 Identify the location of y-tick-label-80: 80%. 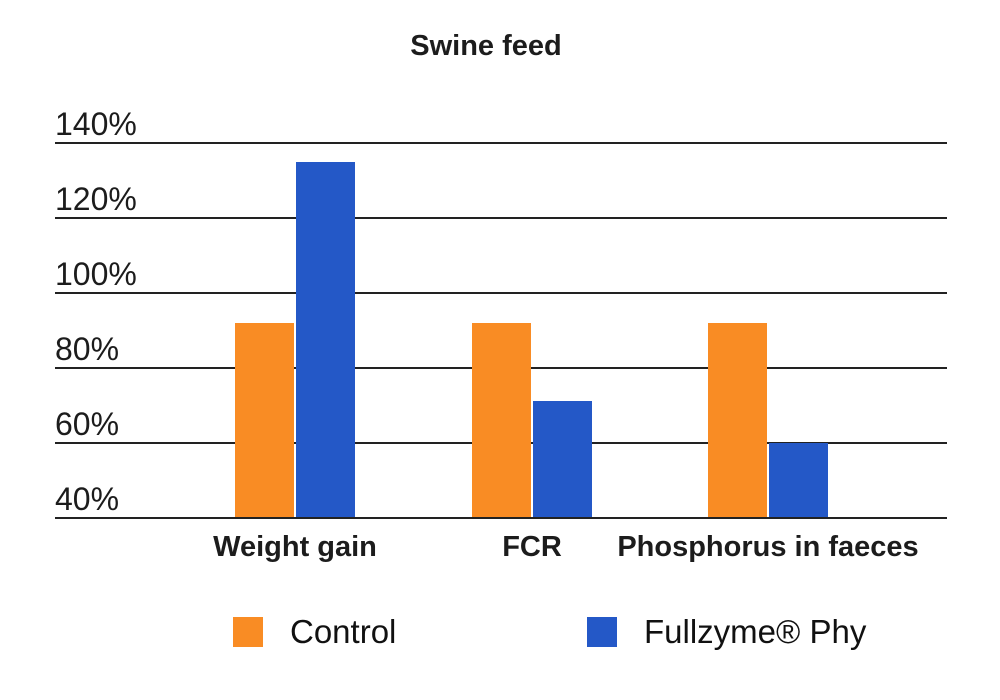
(87, 348).